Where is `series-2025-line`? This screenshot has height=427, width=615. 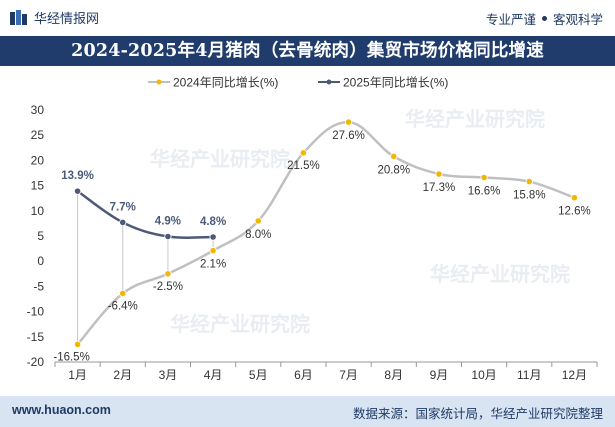
series-2025-line is located at coordinates (145, 215).